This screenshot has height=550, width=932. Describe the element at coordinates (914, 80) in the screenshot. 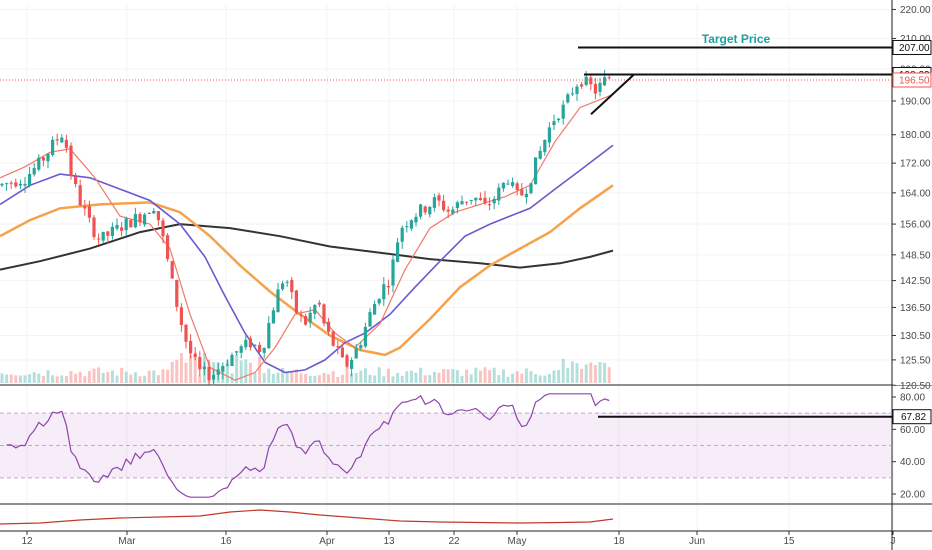

I see `price-tag-label: 196.50` at that location.